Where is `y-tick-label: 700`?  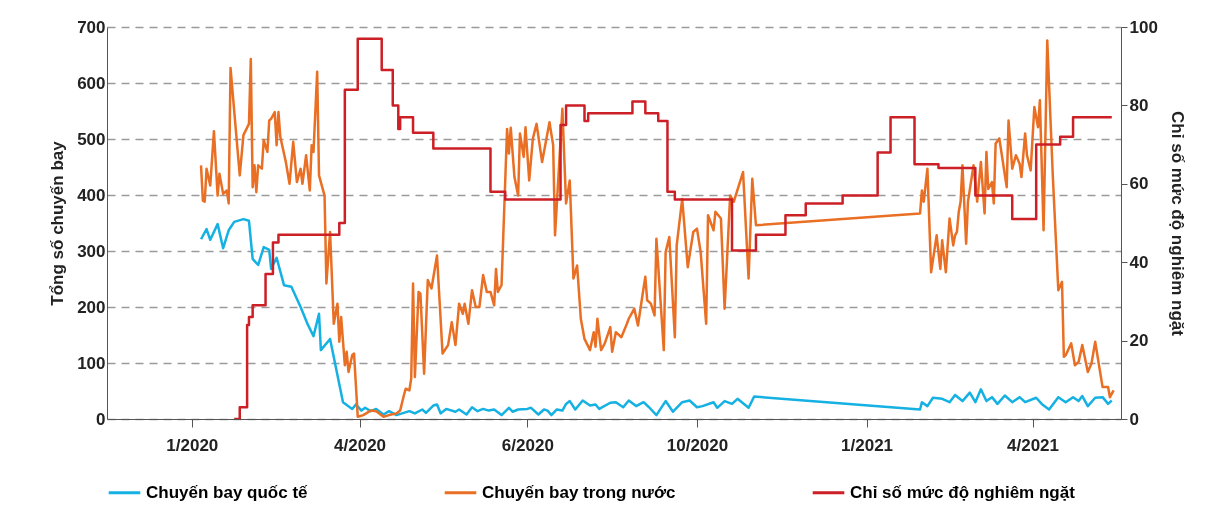
y-tick-label: 700 is located at coordinates (91, 27).